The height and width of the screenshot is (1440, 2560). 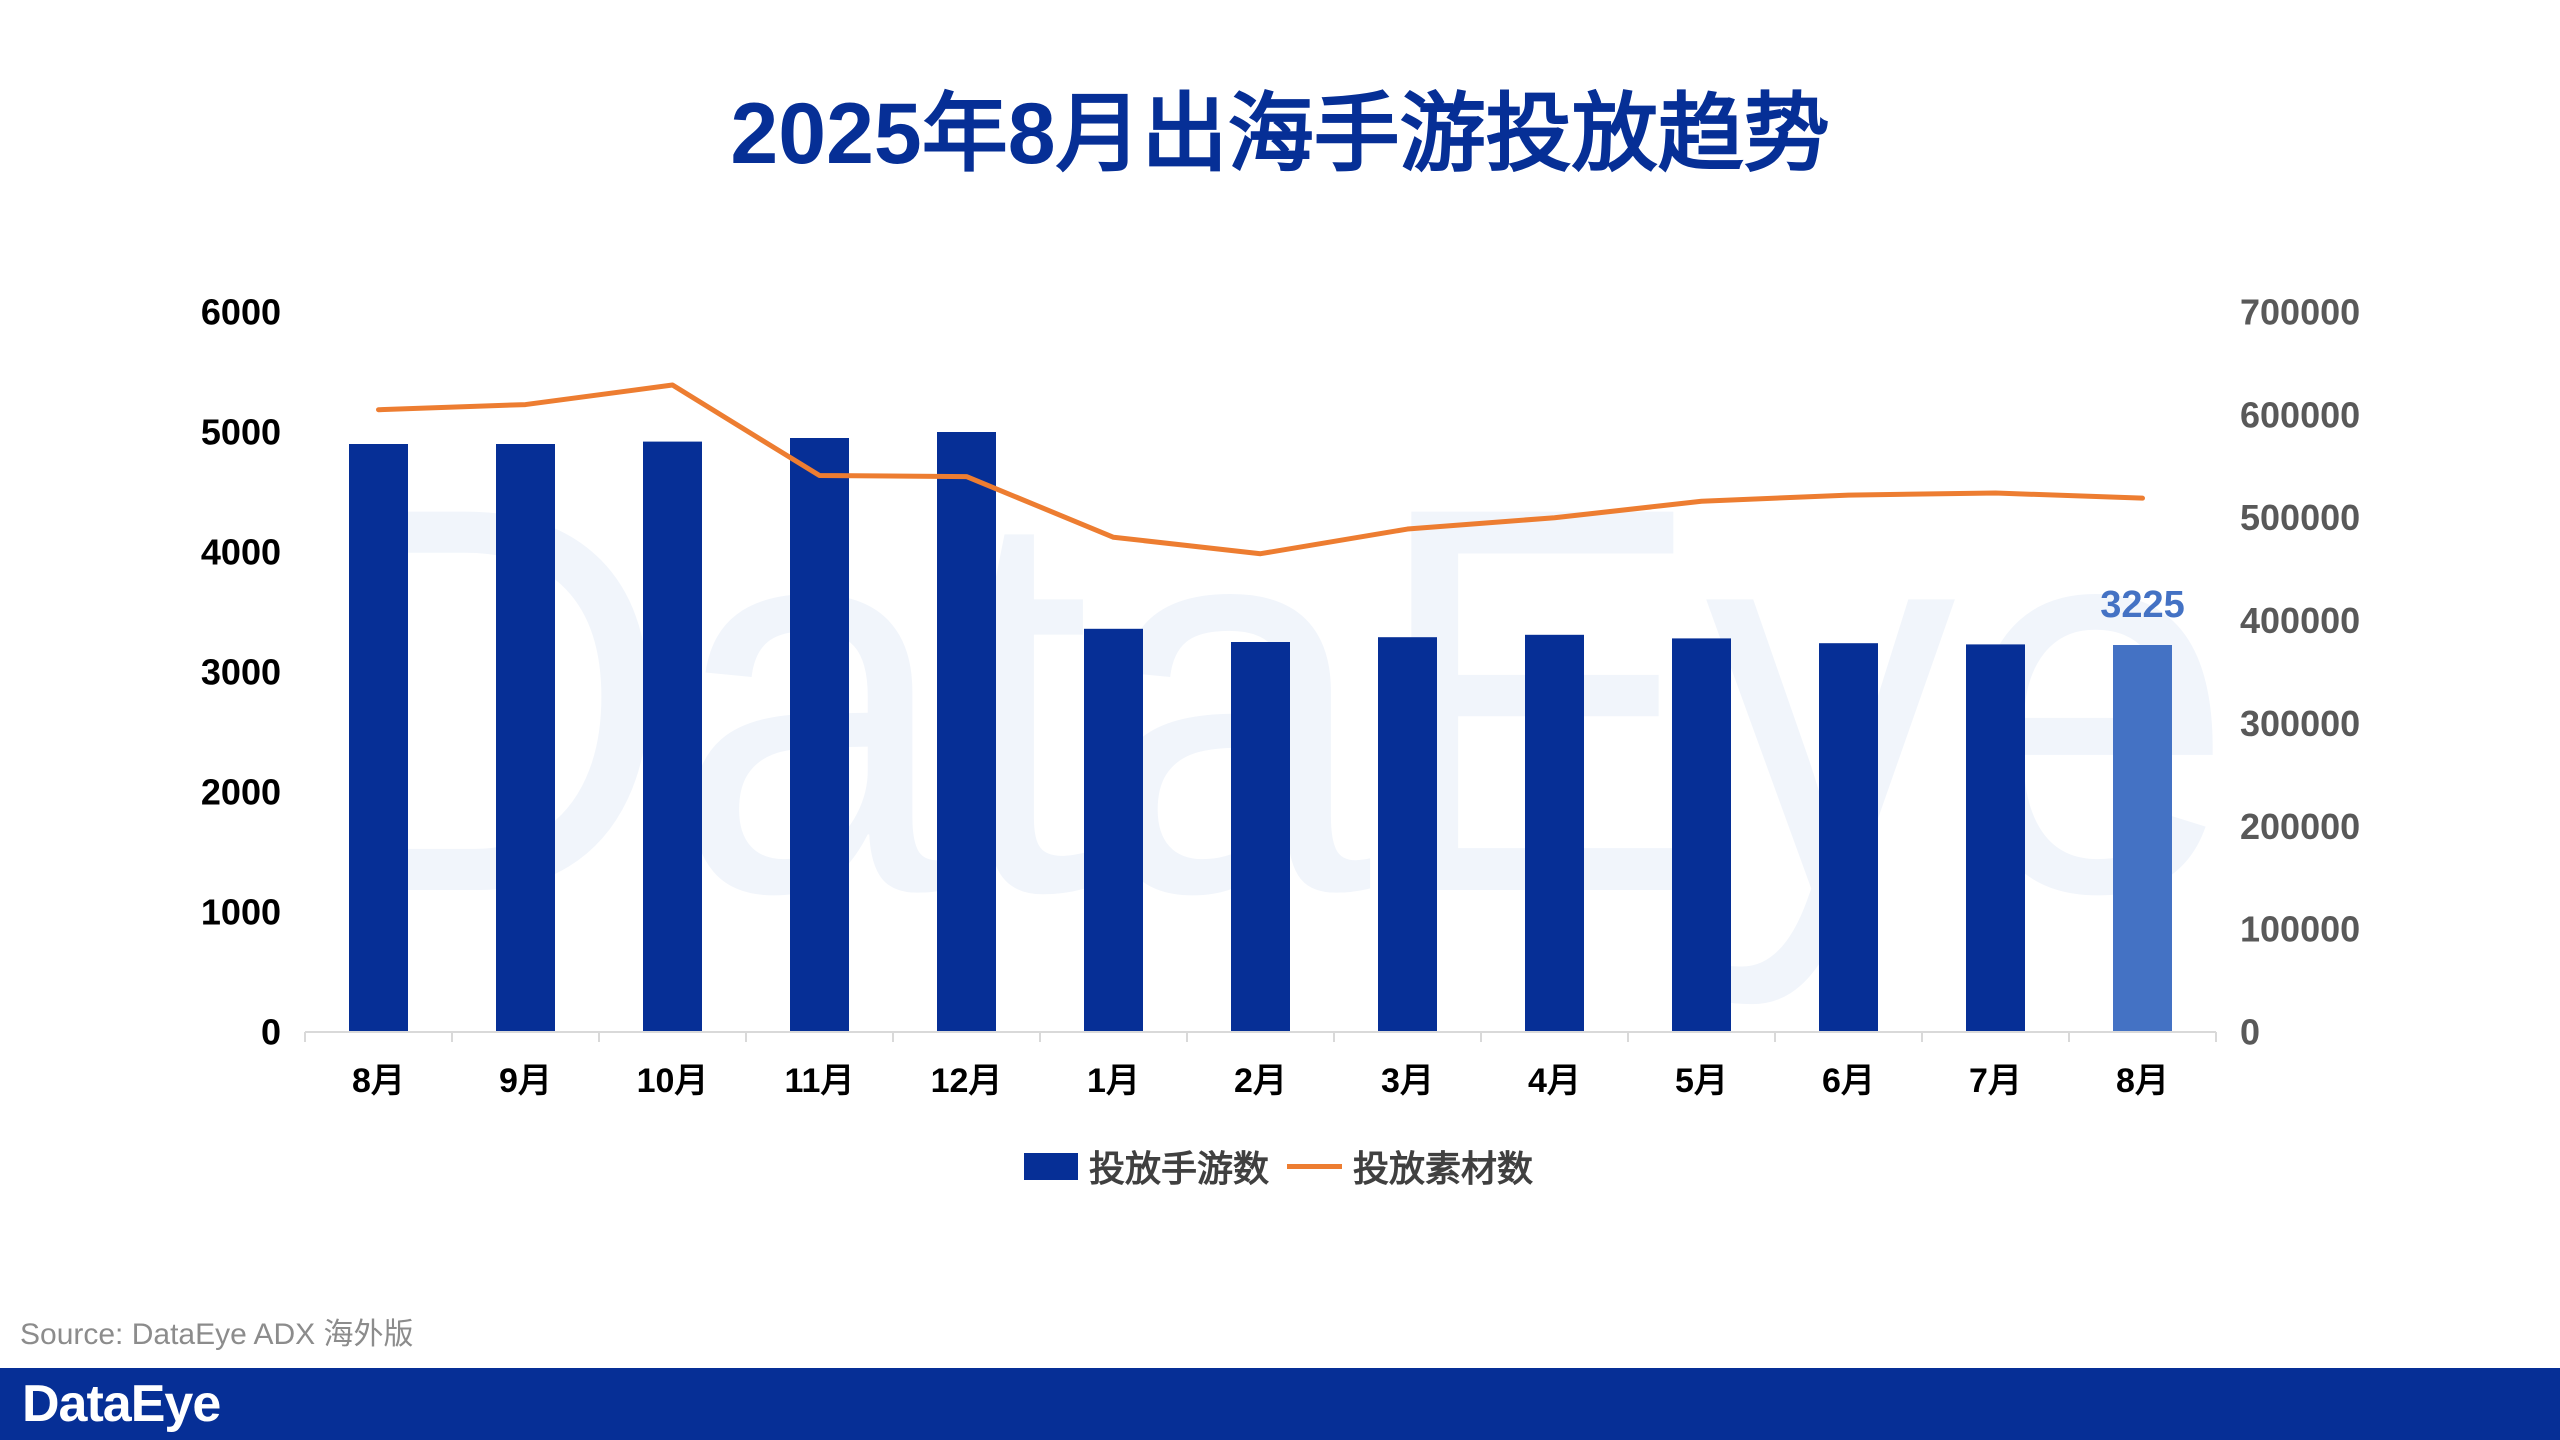 What do you see at coordinates (525, 1081) in the screenshot?
I see `x-tick-label: 9月` at bounding box center [525, 1081].